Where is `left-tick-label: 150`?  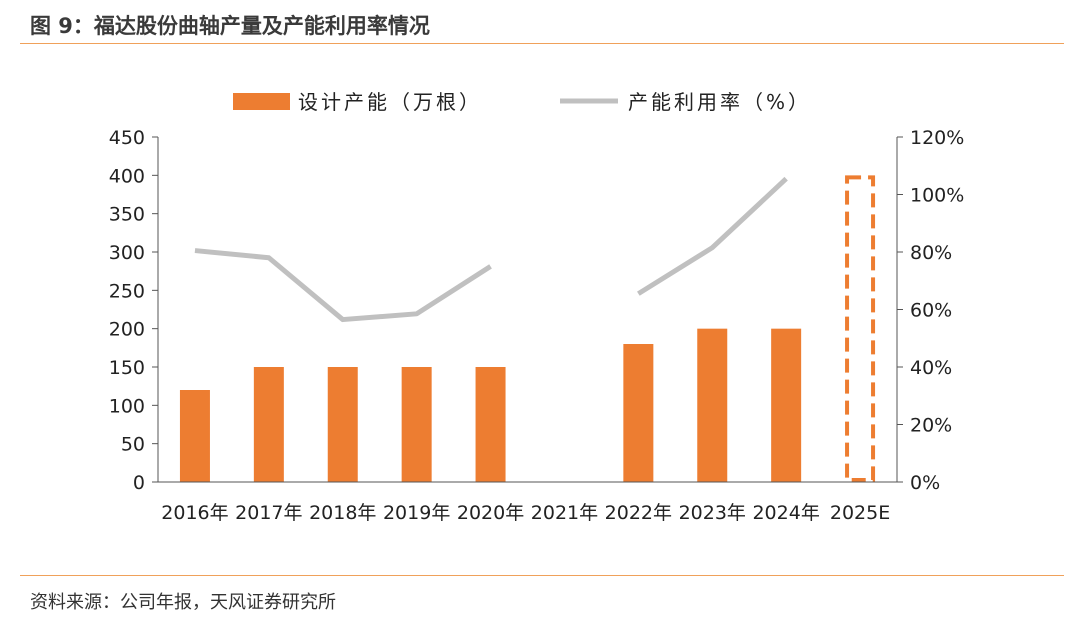 left-tick-label: 150 is located at coordinates (127, 368).